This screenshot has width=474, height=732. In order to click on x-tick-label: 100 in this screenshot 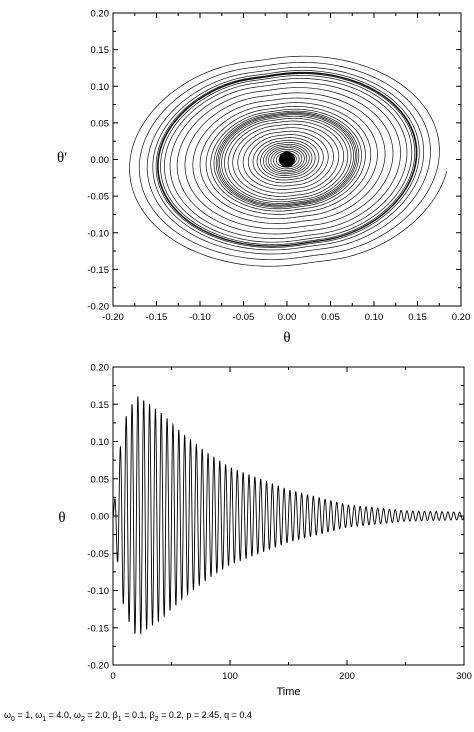, I will do `click(230, 676)`.